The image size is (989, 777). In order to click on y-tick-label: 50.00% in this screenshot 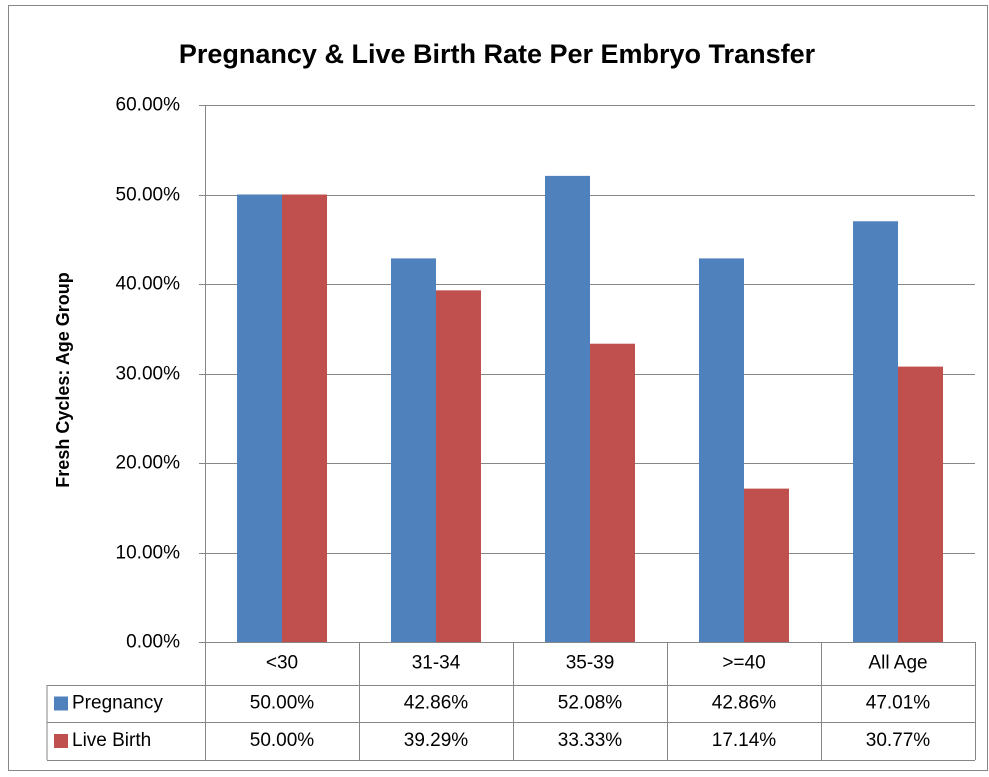, I will do `click(148, 195)`.